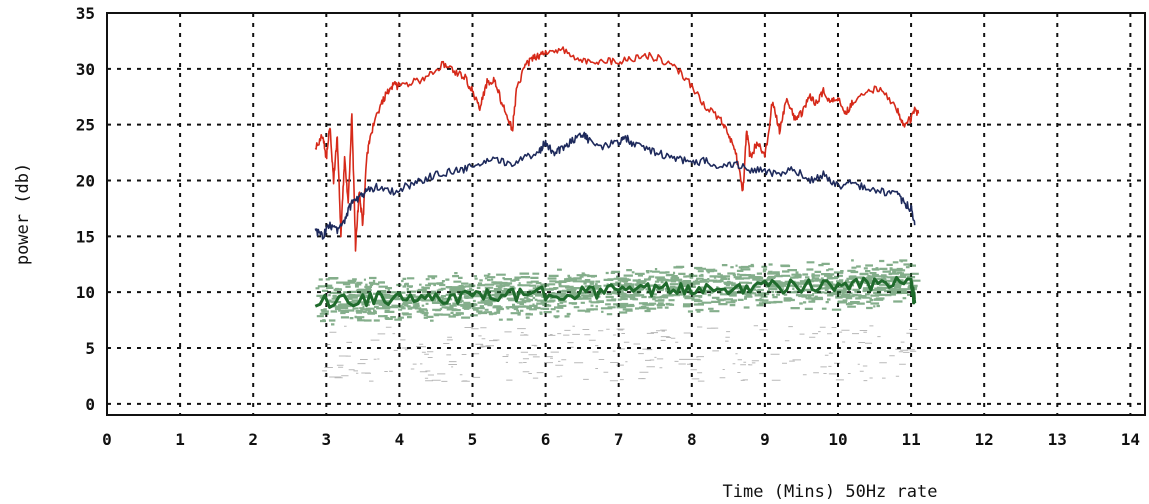  I want to click on y-tick-label: 20, so click(85, 181).